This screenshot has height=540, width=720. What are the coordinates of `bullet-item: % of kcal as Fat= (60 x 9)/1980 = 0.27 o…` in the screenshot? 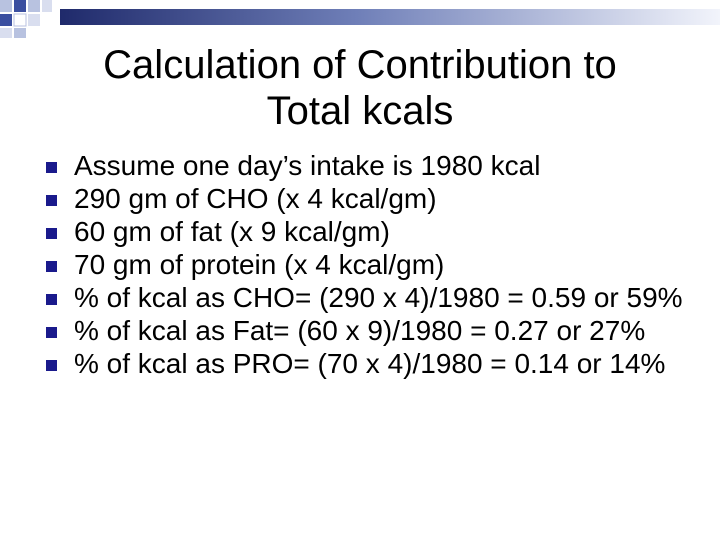 It's located at (375, 330).